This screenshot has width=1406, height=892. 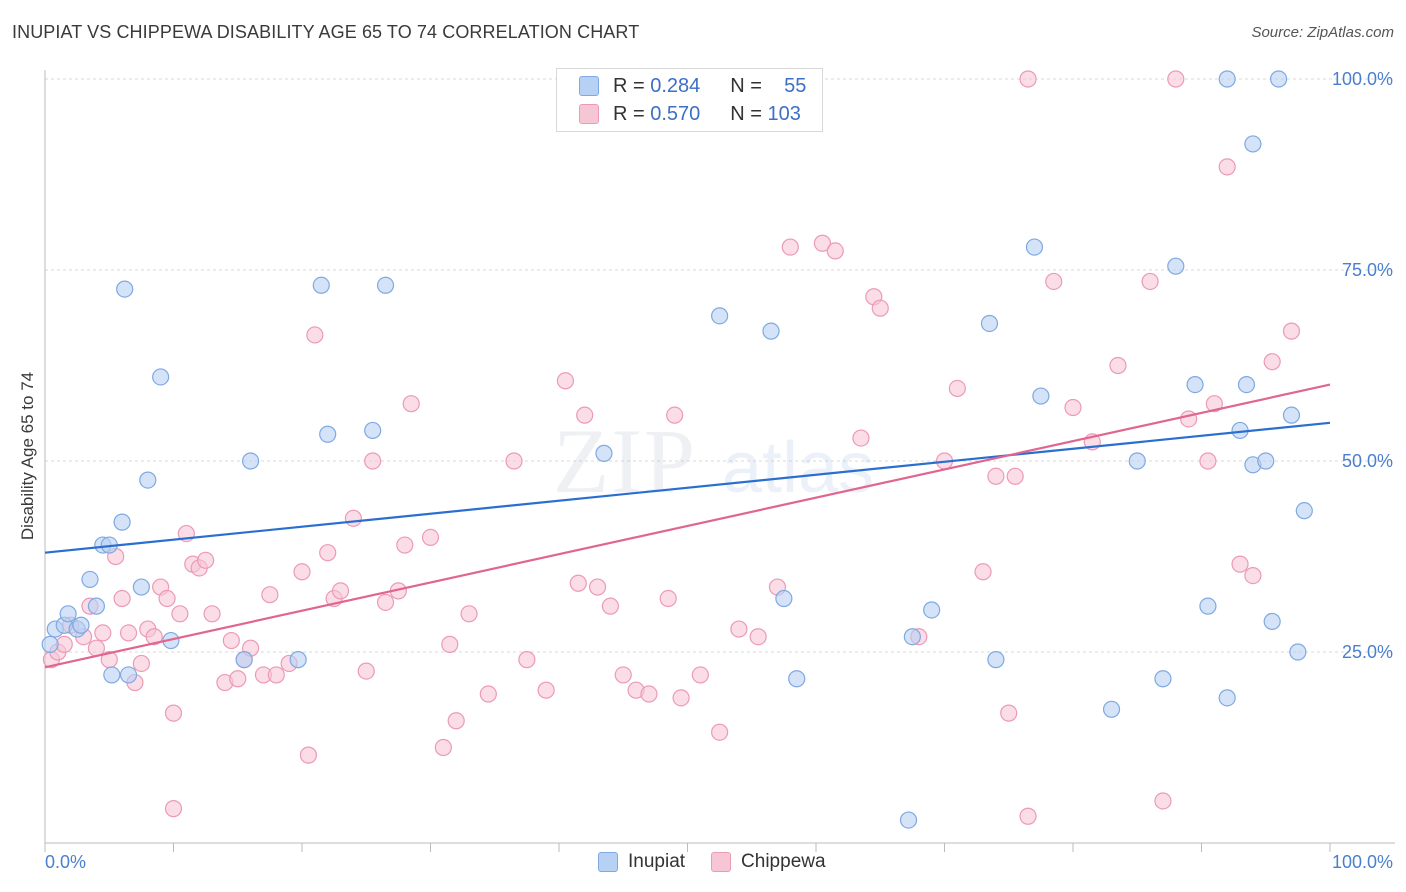 I want to click on legend-r-label: R =, so click(x=629, y=113).